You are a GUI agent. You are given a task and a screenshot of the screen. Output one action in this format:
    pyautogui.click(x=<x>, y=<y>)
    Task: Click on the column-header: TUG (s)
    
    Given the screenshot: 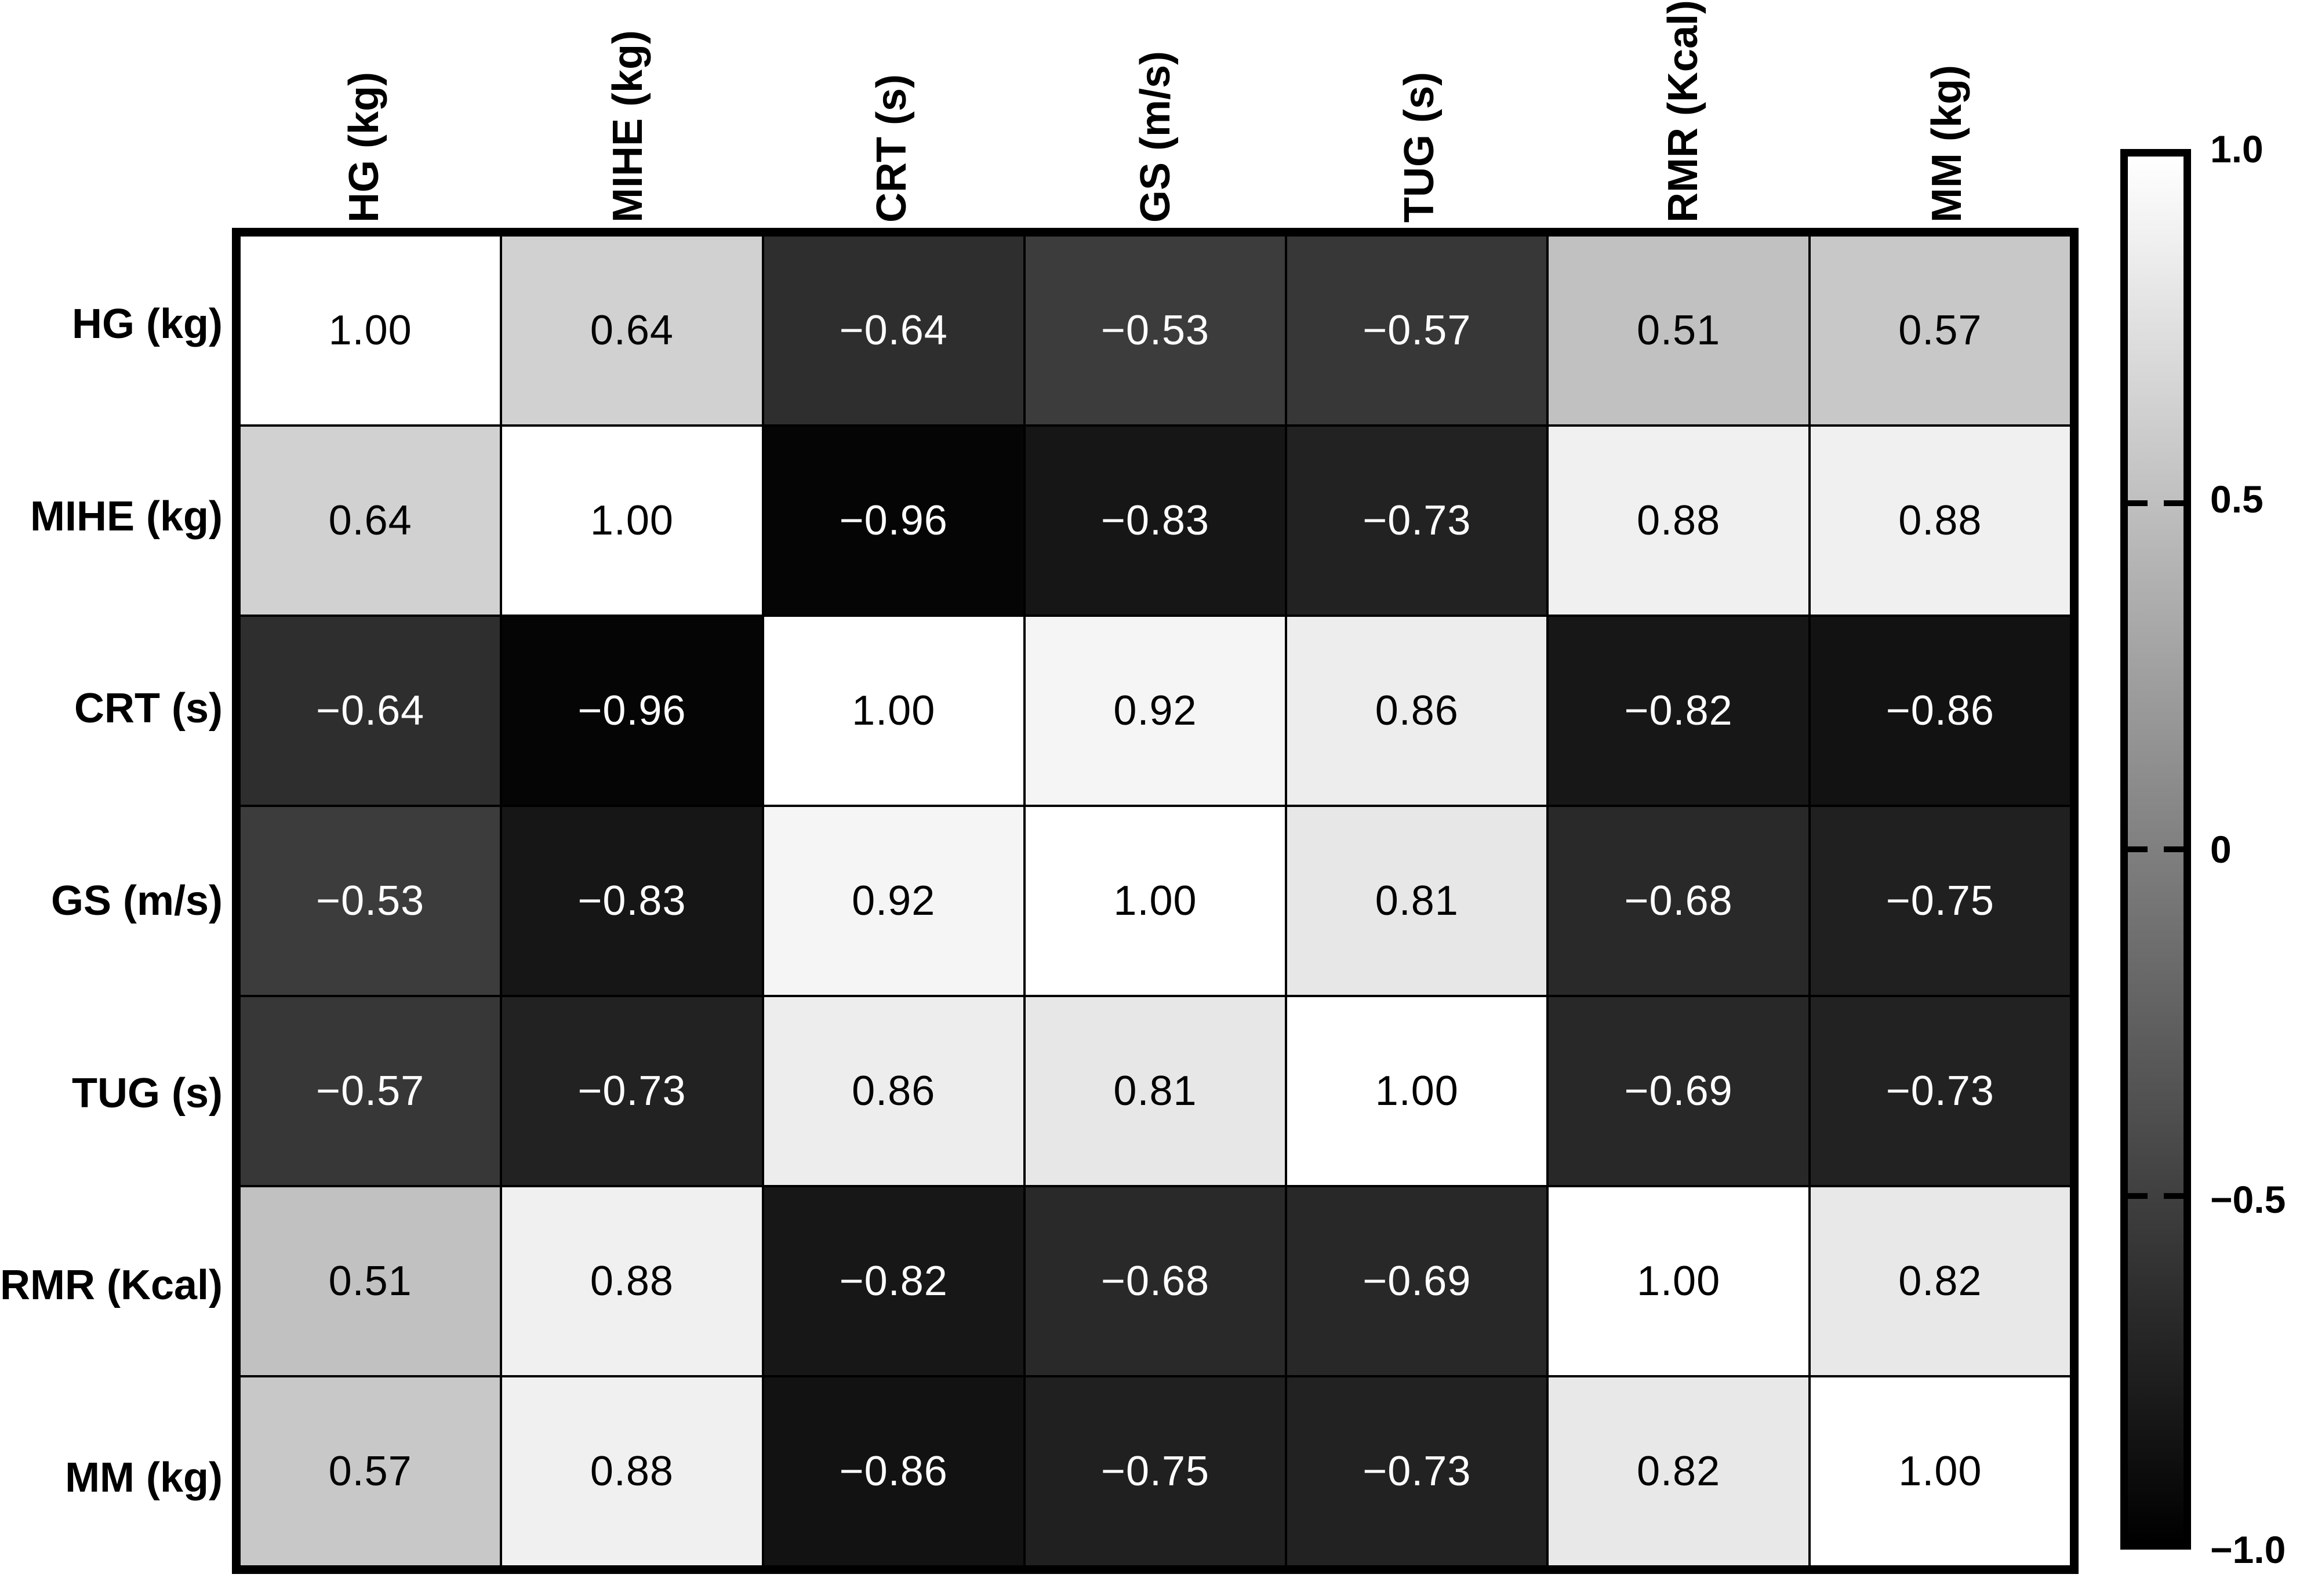 What is the action you would take?
    pyautogui.click(x=1419, y=111)
    